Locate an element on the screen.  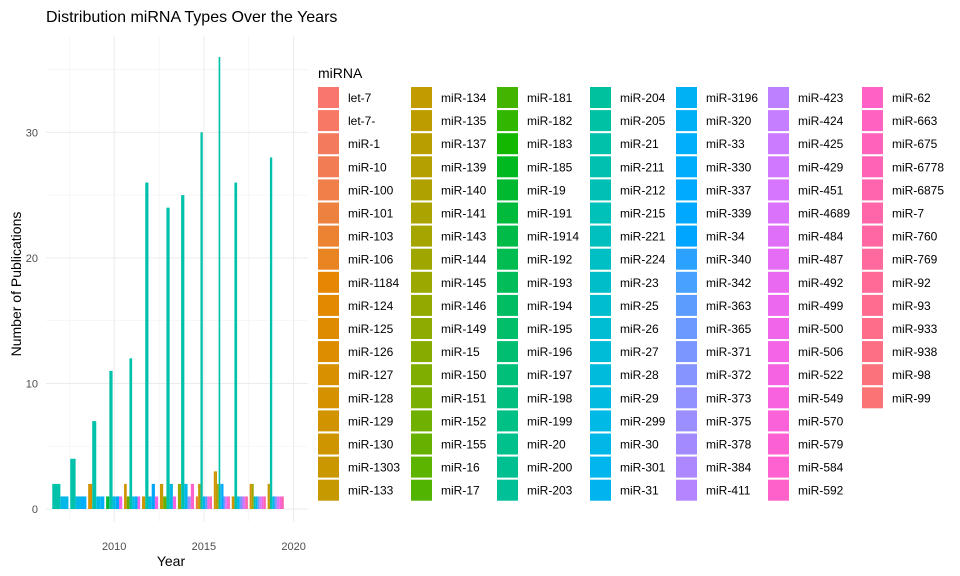
y-tick-label: 20 is located at coordinates (32, 259).